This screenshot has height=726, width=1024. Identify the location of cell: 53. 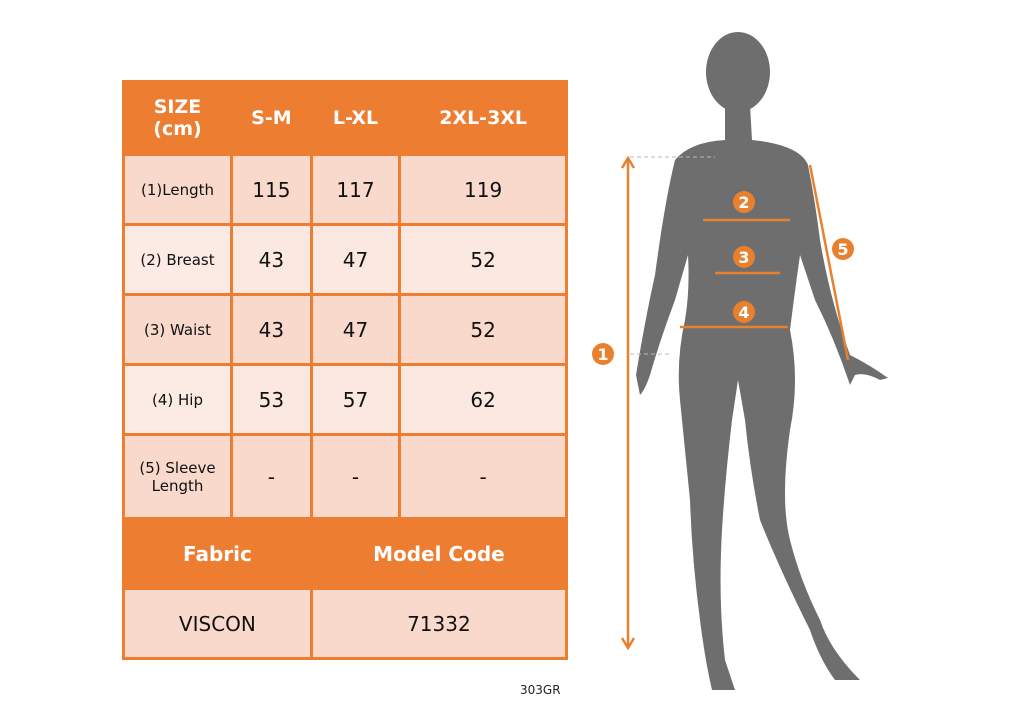
(271, 399).